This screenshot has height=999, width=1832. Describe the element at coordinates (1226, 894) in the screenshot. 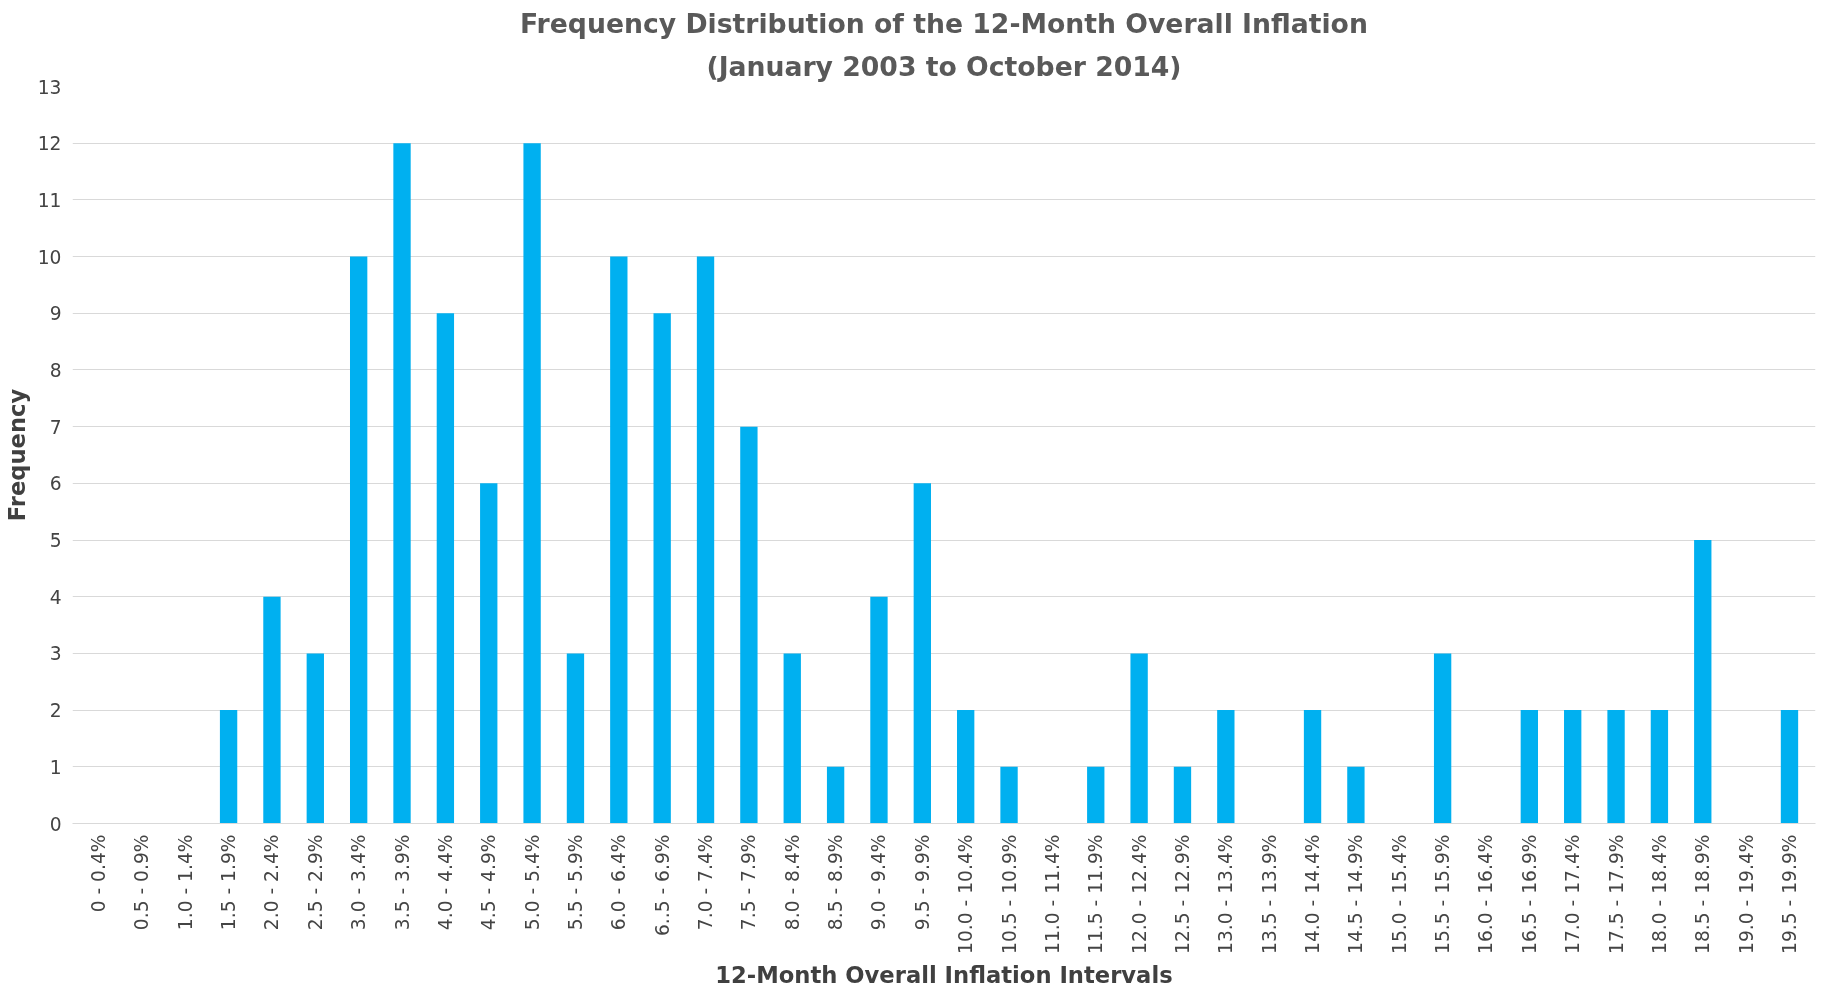

I see `x-tick-label: 13.0 - 13.4%` at that location.